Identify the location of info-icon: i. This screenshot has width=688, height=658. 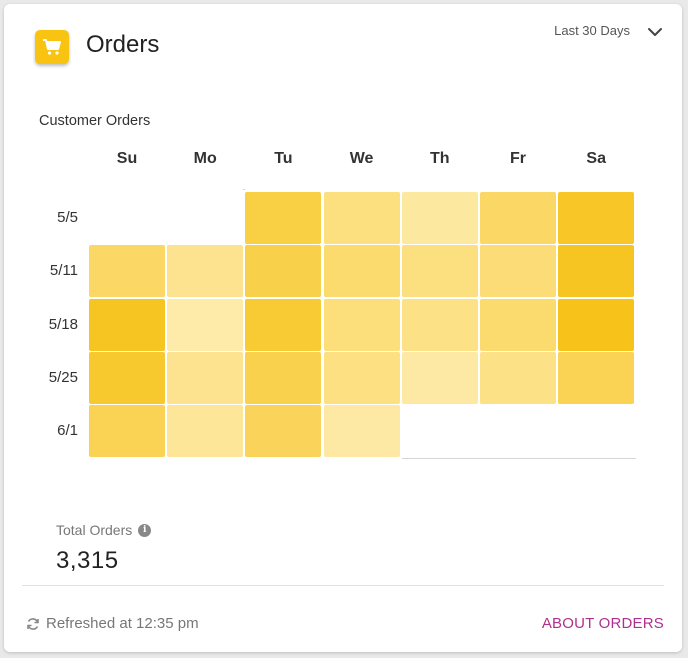
(145, 530).